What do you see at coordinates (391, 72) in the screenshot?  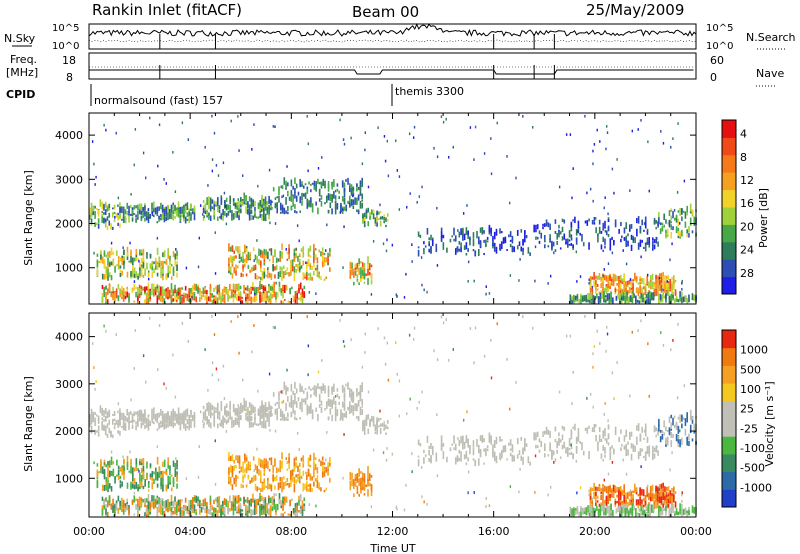 I see `freq-traces` at bounding box center [391, 72].